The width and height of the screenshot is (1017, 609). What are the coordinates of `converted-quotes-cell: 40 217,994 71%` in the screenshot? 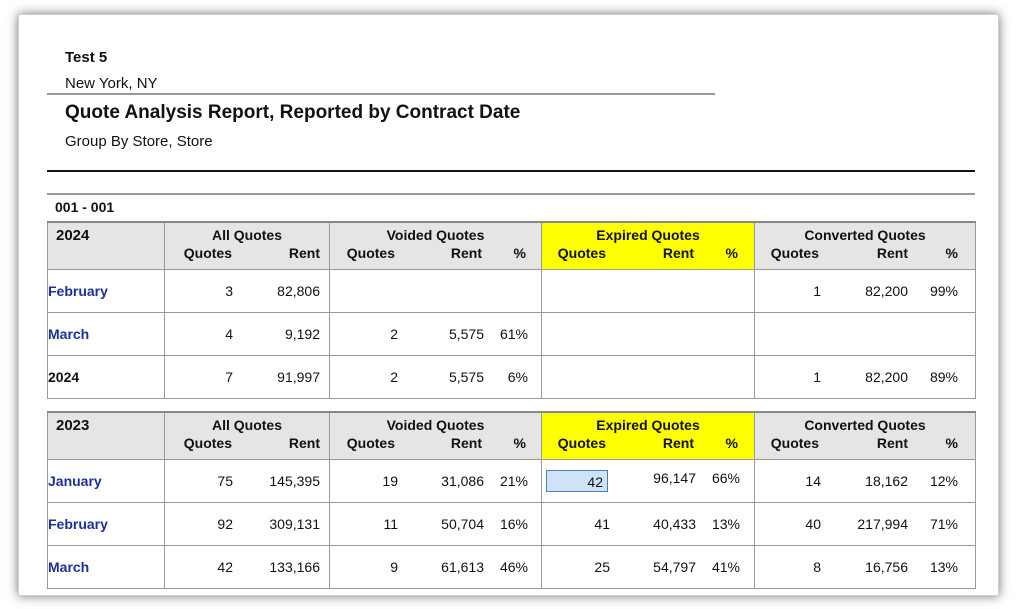 It's located at (865, 524).